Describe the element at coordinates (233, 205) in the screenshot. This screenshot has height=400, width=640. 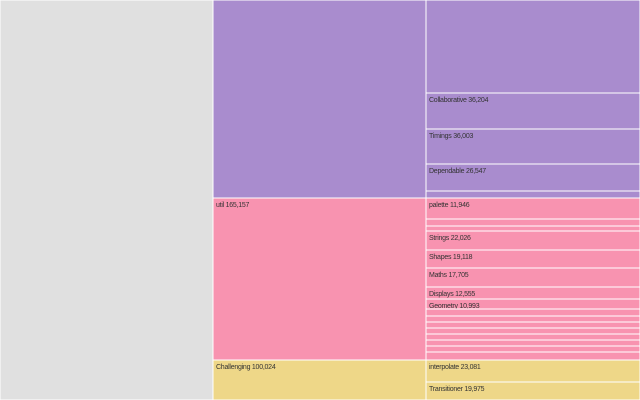
I see `group-label-util: util 165,157` at that location.